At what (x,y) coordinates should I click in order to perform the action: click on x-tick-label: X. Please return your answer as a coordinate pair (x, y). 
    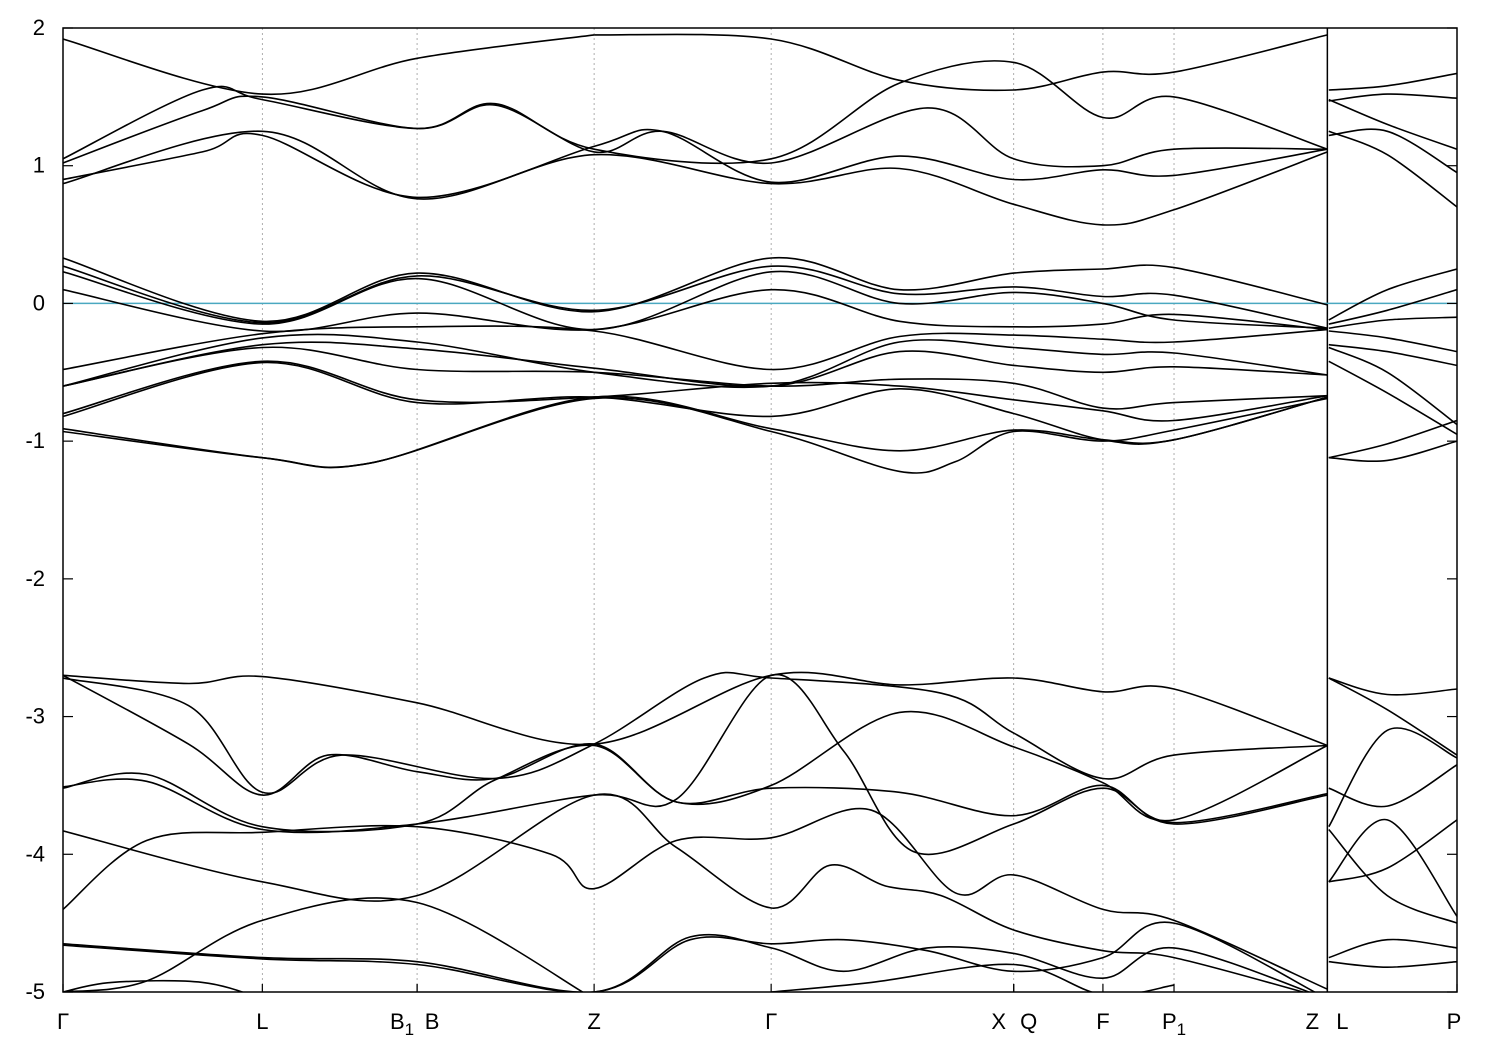
    Looking at the image, I should click on (998, 1021).